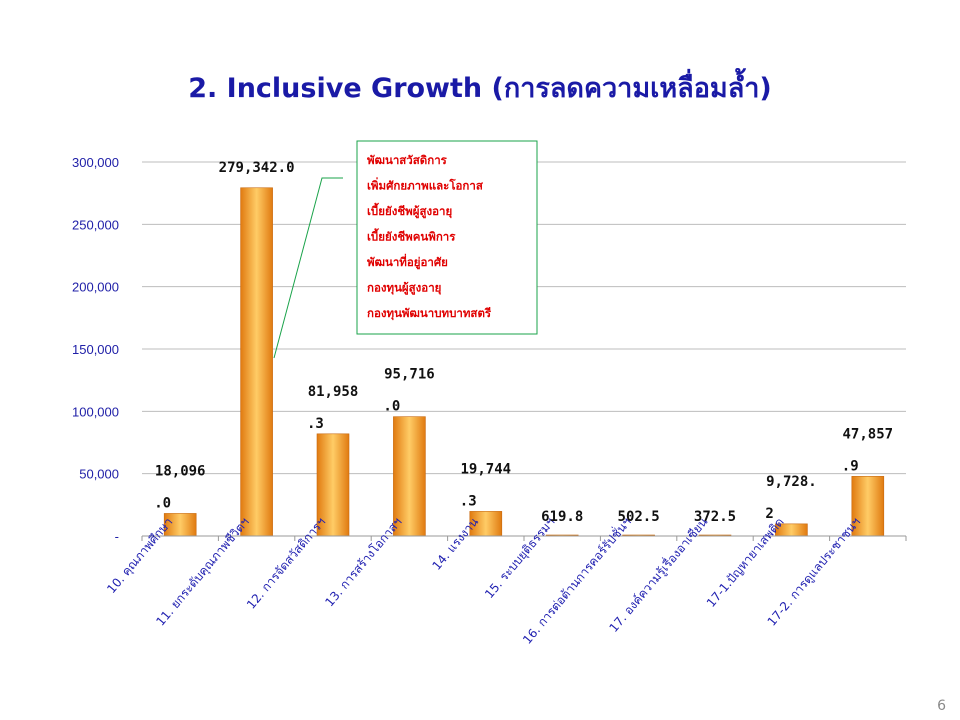  What do you see at coordinates (180, 471) in the screenshot?
I see `data-label: 18,096` at bounding box center [180, 471].